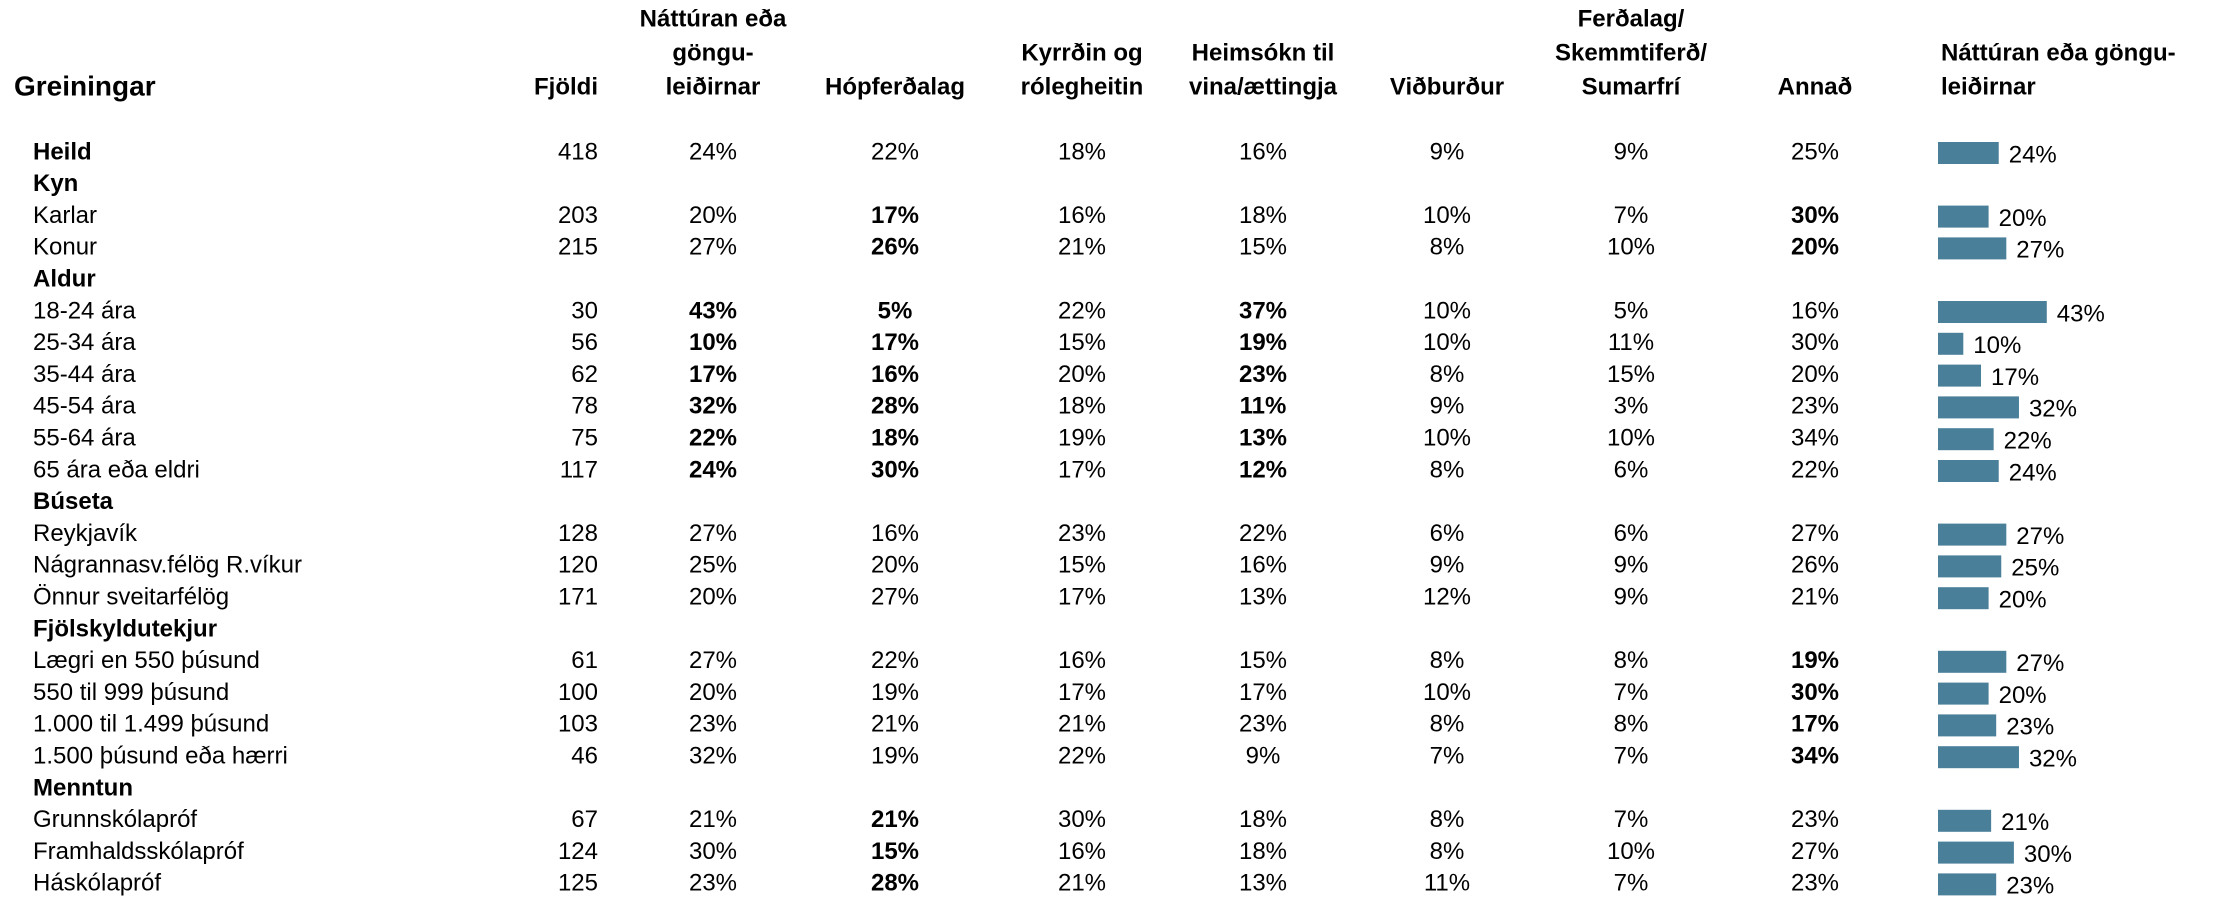 This screenshot has height=903, width=2218. I want to click on cell: 117, so click(579, 469).